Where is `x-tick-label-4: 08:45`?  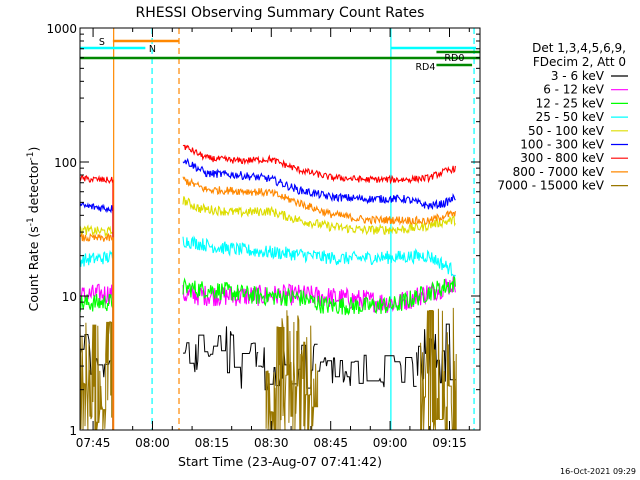
x-tick-label-4: 08:45 is located at coordinates (330, 443).